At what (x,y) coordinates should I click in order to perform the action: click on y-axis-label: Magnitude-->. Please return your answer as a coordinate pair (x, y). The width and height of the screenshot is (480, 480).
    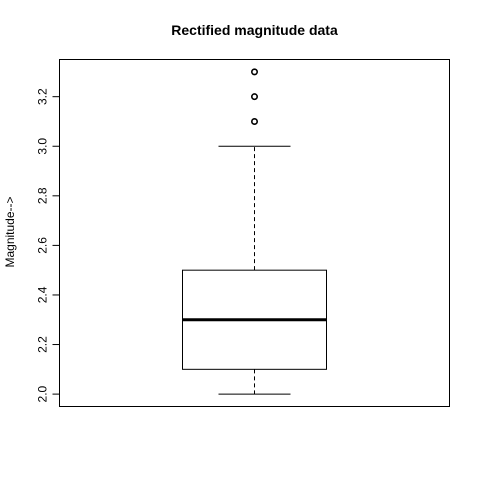
    Looking at the image, I should click on (10, 231).